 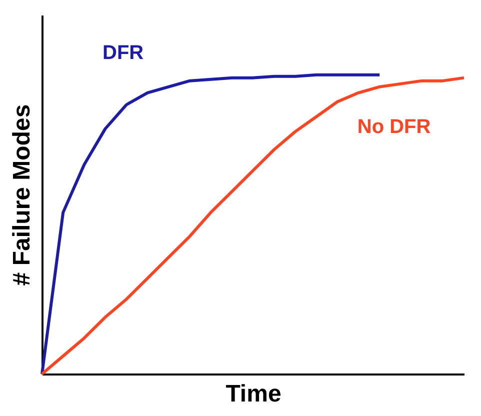 What do you see at coordinates (123, 53) in the screenshot?
I see `series-label: DFR` at bounding box center [123, 53].